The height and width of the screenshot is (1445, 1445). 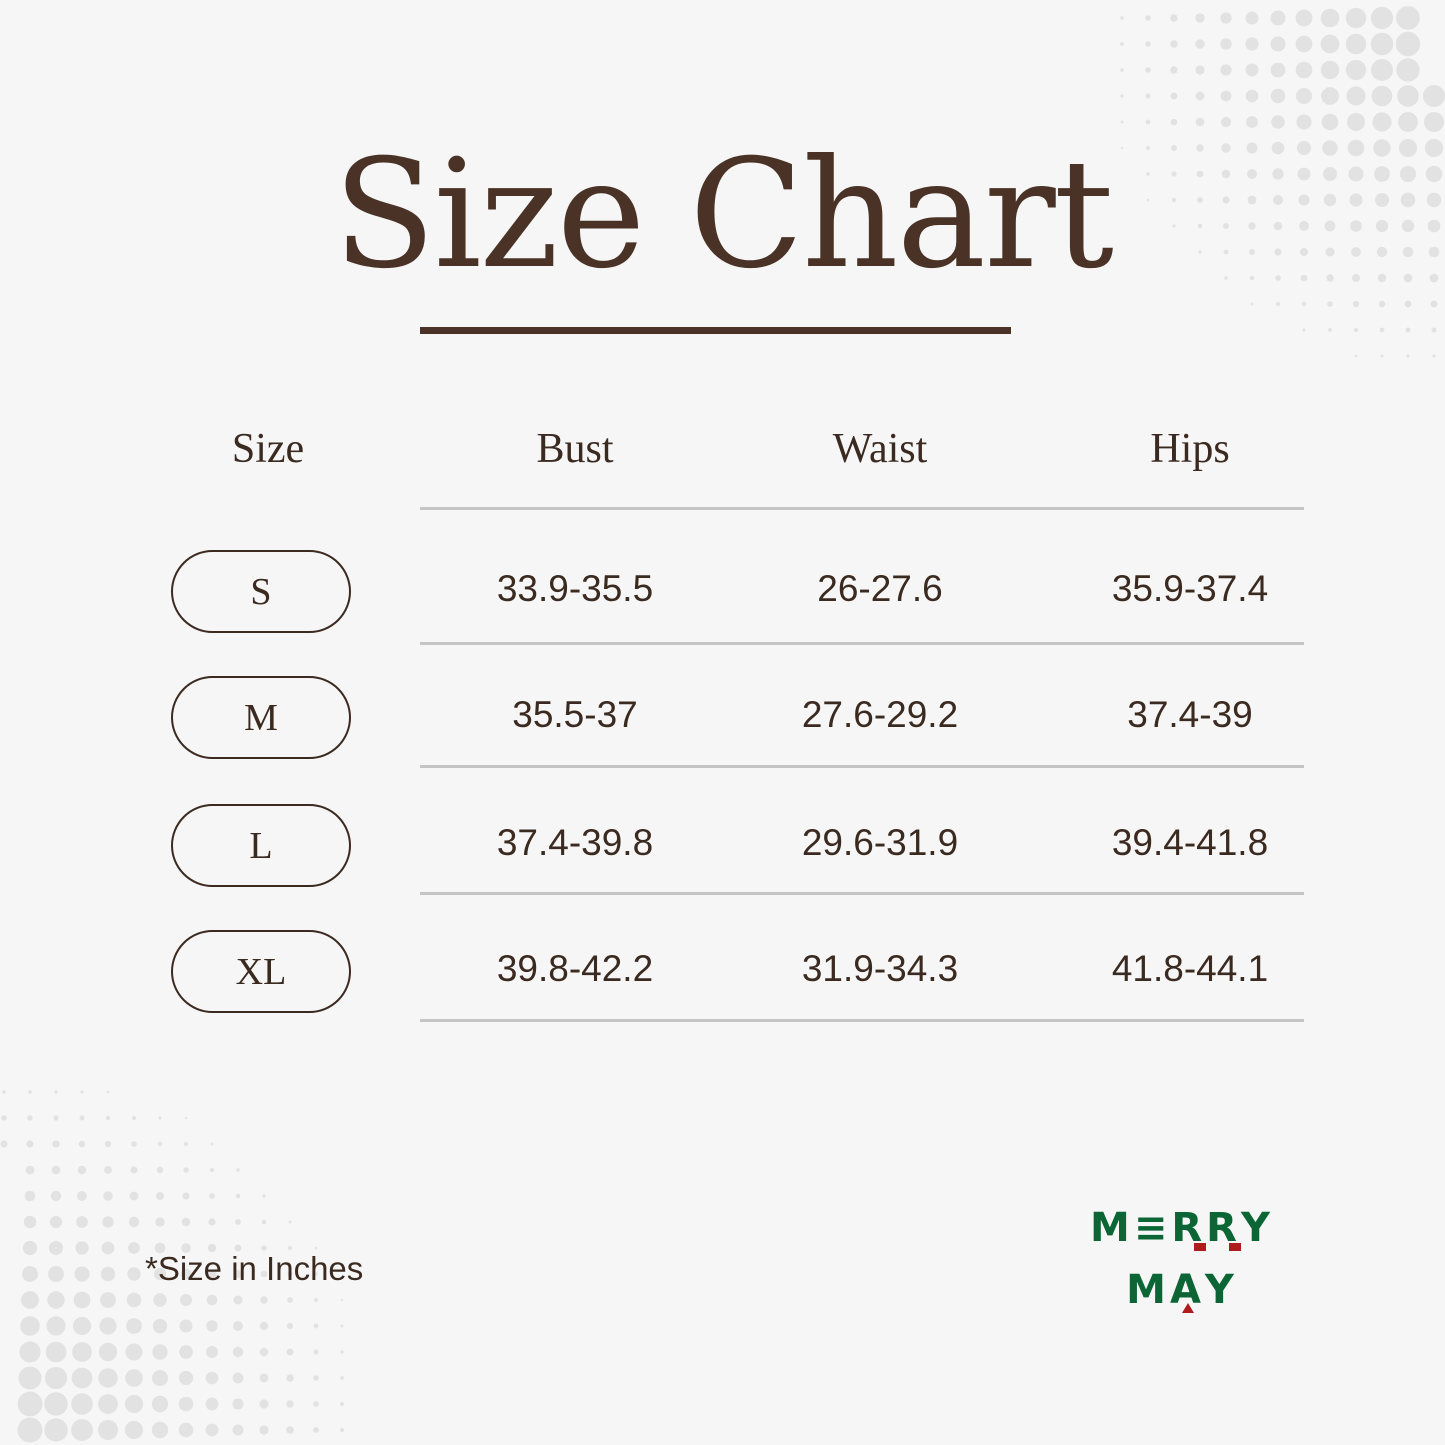 What do you see at coordinates (862, 893) in the screenshot?
I see `row-divider` at bounding box center [862, 893].